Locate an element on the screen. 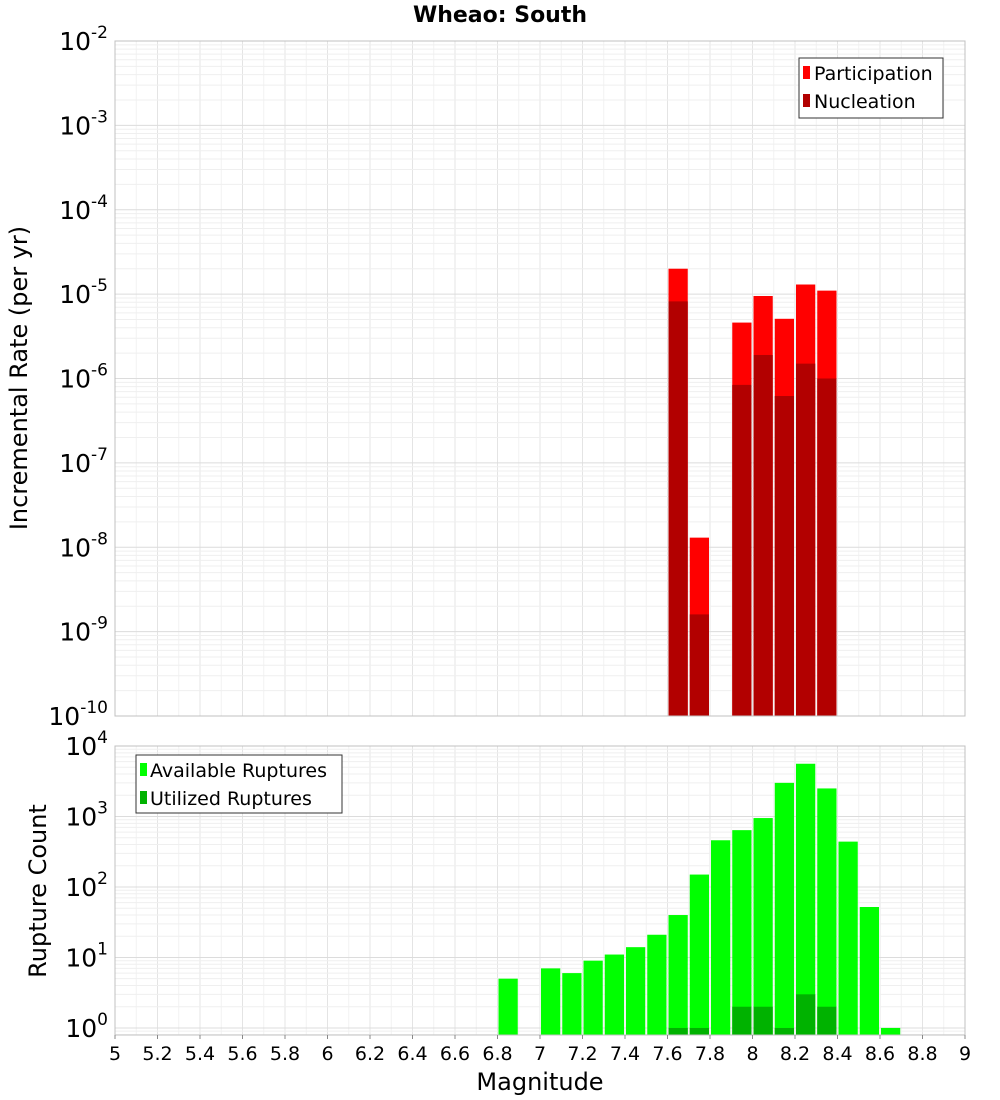 Image resolution: width=1000 pixels, height=1100 pixels. x-tick-label: 8.8 is located at coordinates (922, 1054).